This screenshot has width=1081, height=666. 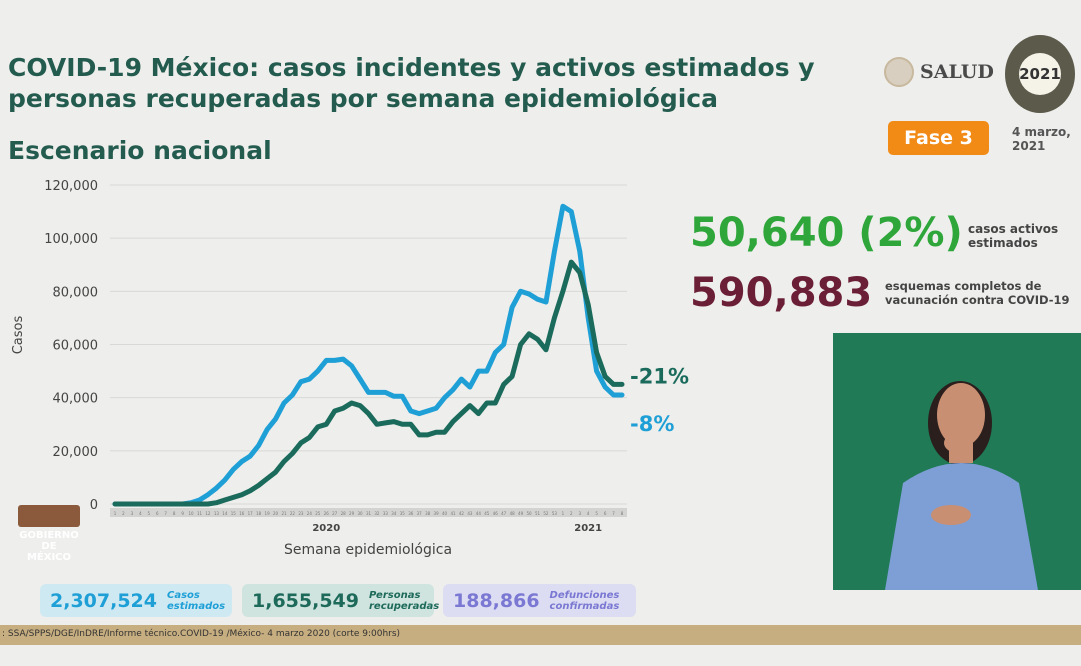 What do you see at coordinates (251, 513) in the screenshot?
I see `x-tick-label: 17` at bounding box center [251, 513].